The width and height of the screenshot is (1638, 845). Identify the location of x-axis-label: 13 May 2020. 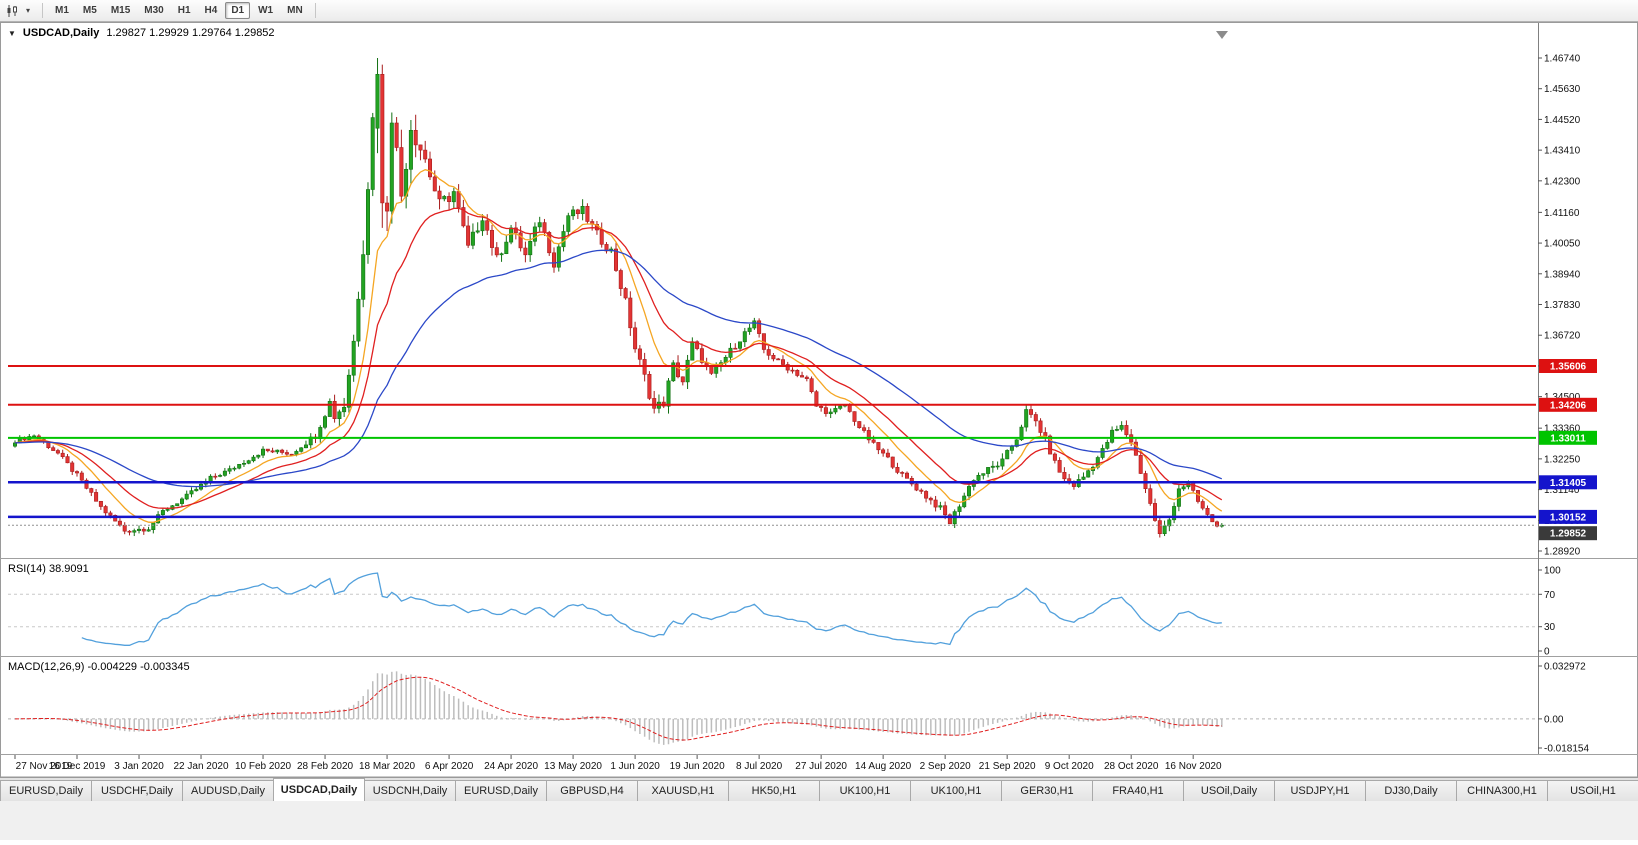
(573, 766).